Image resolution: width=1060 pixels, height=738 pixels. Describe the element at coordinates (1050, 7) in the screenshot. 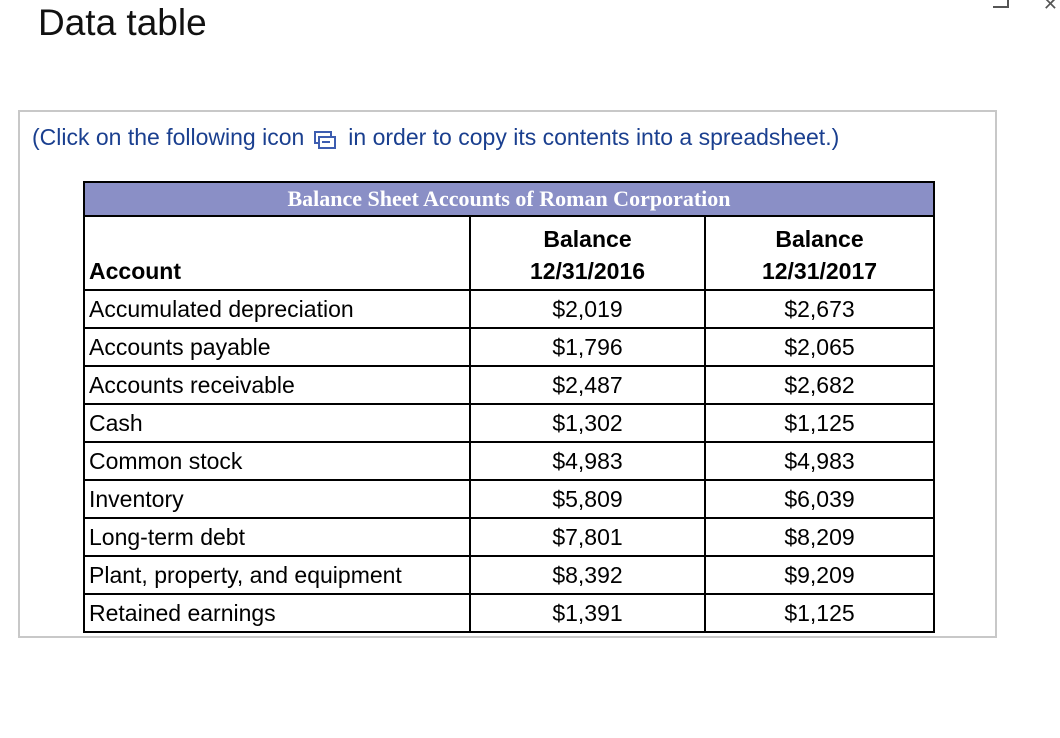

I see `close-icon: ✕` at that location.